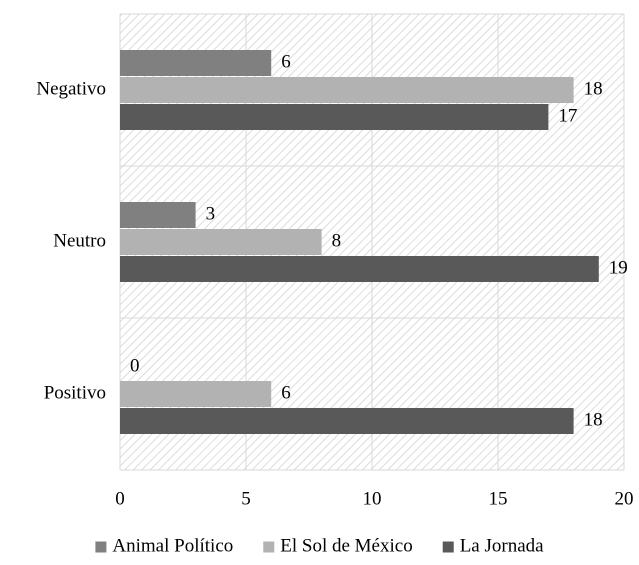 This screenshot has width=639, height=565. What do you see at coordinates (135, 365) in the screenshot?
I see `data-label-positivo-animal-politico: 0` at bounding box center [135, 365].